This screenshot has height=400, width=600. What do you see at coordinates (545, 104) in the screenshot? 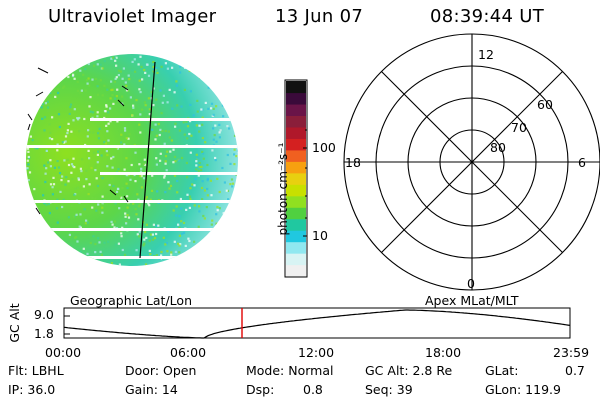
I see `lat-label-60: 60` at bounding box center [545, 104].